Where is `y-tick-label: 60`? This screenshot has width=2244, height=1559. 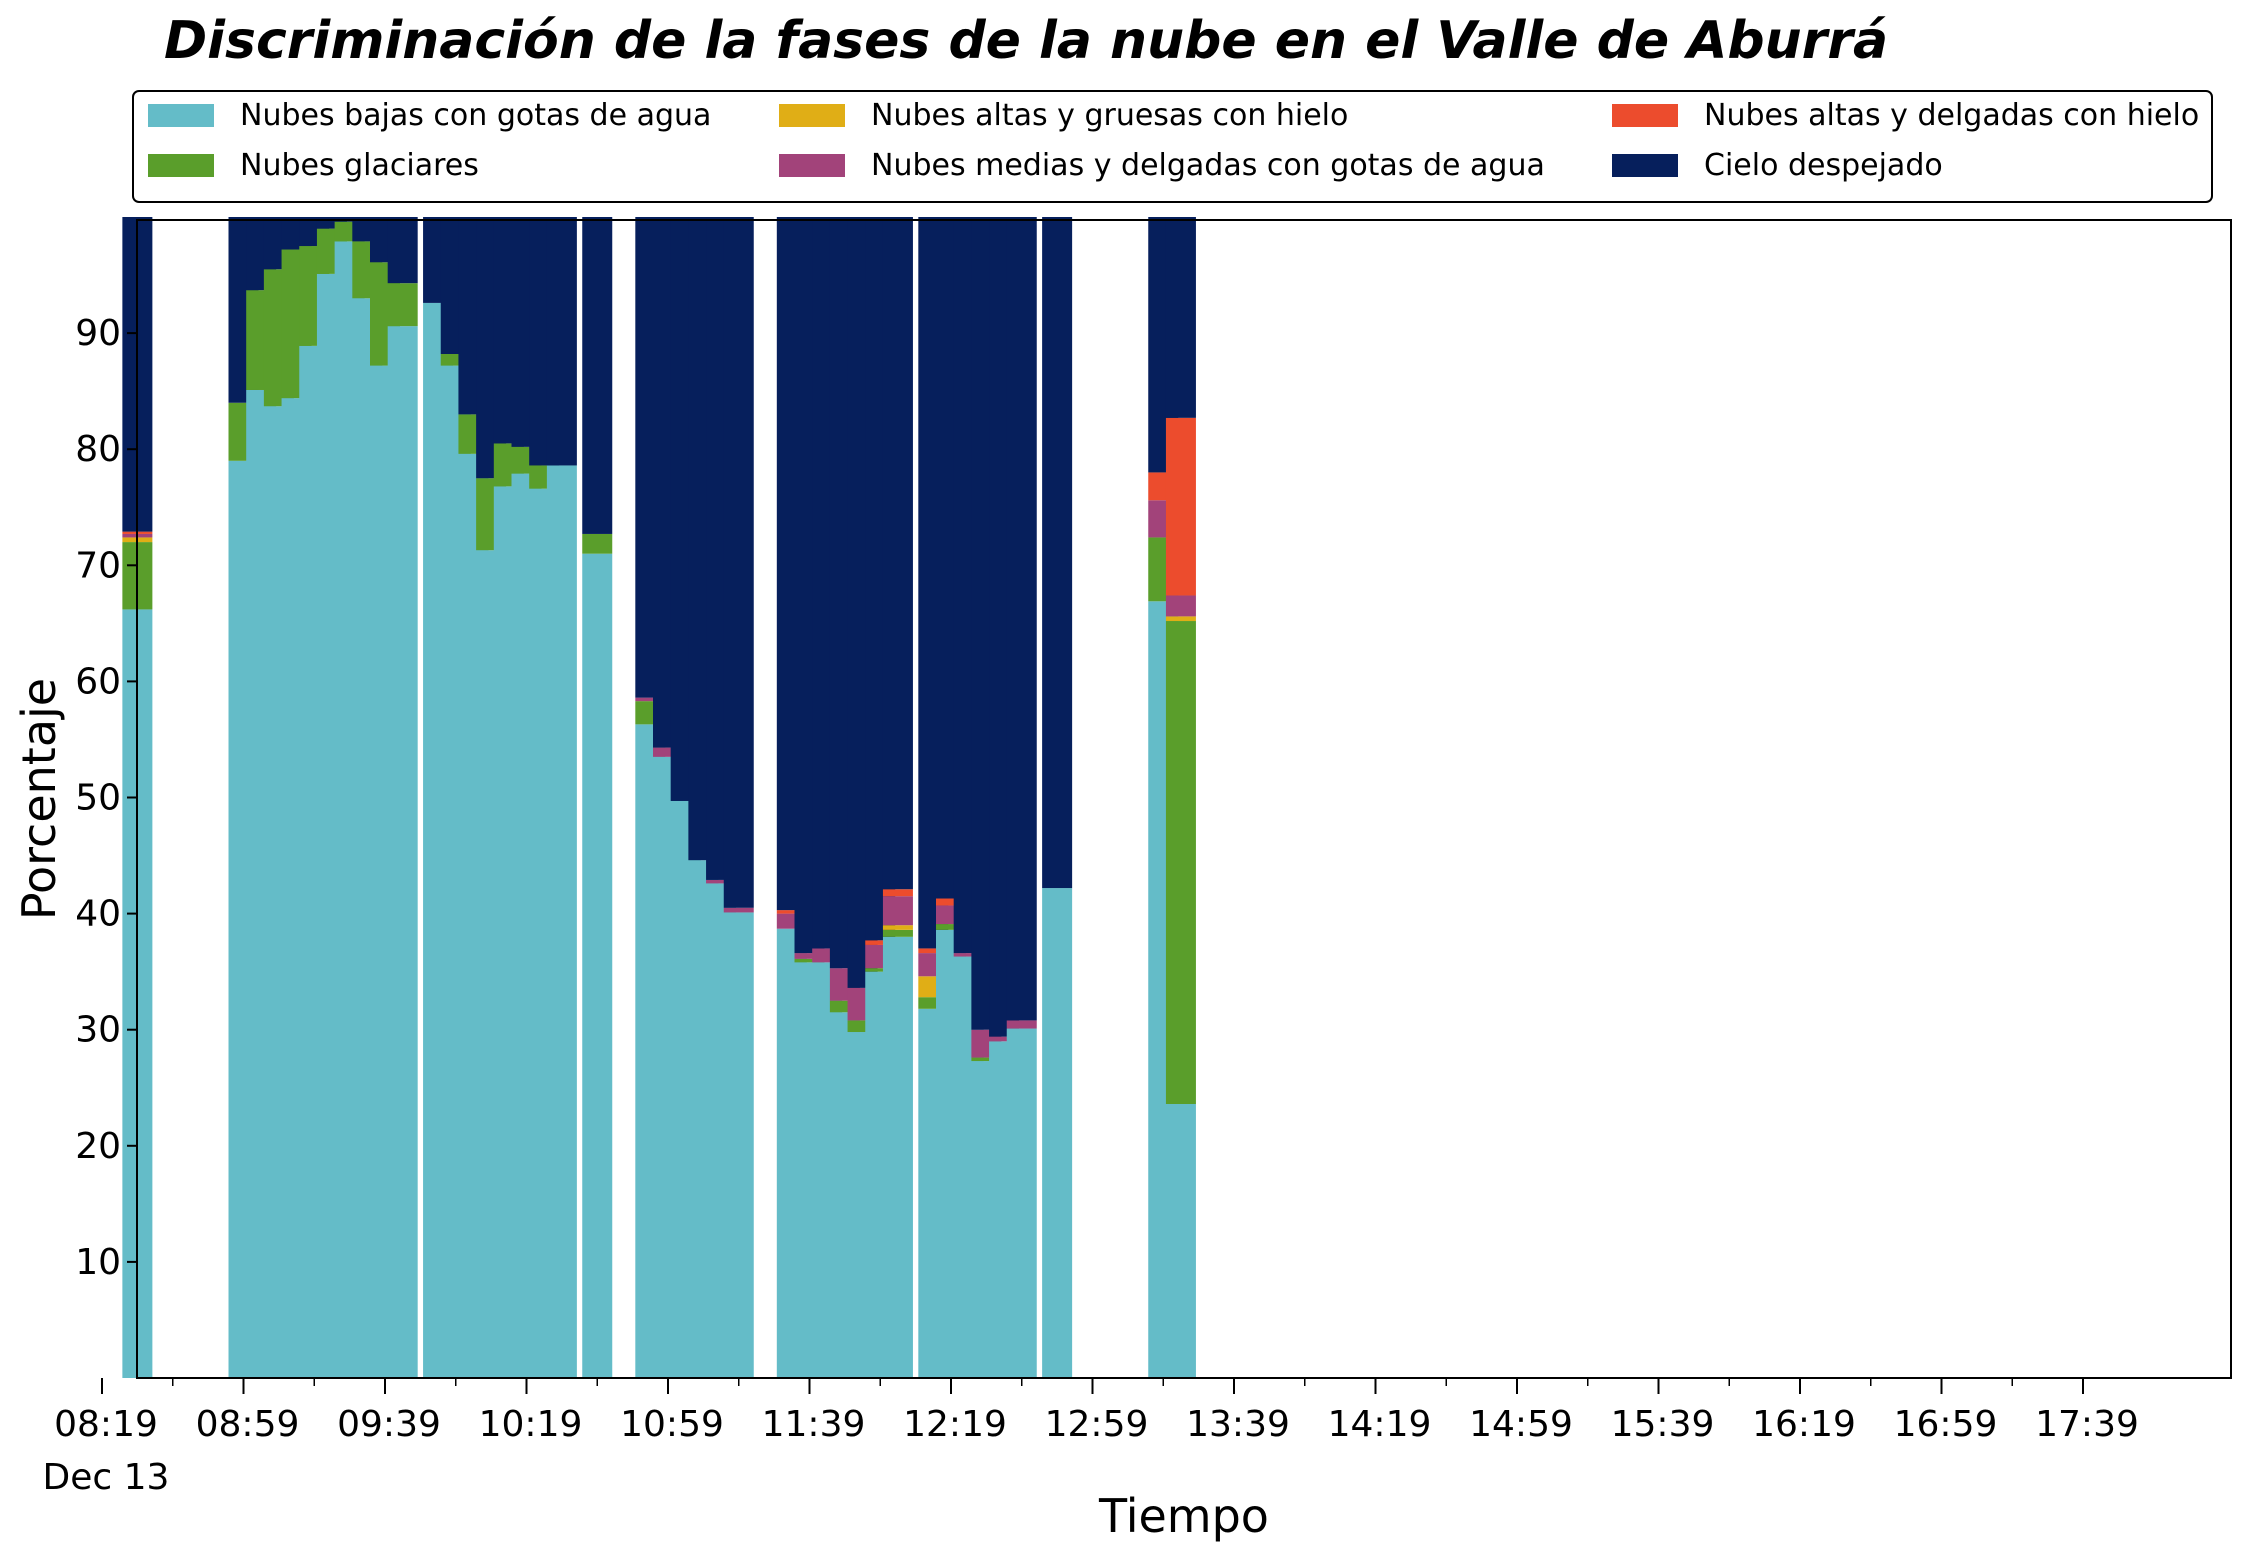 y-tick-label: 60 is located at coordinates (98, 681).